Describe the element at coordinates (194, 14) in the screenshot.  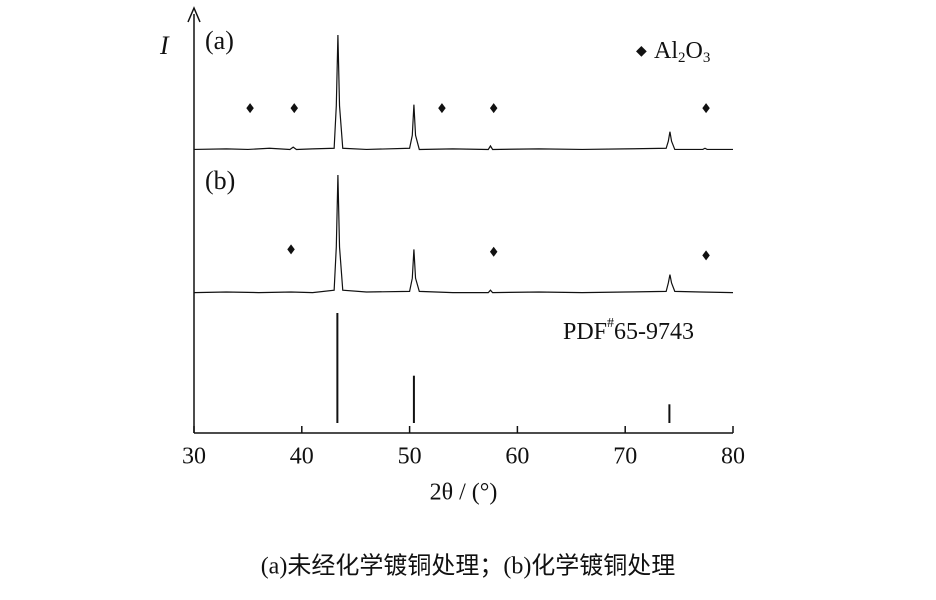
I see `y-axis-arrow` at that location.